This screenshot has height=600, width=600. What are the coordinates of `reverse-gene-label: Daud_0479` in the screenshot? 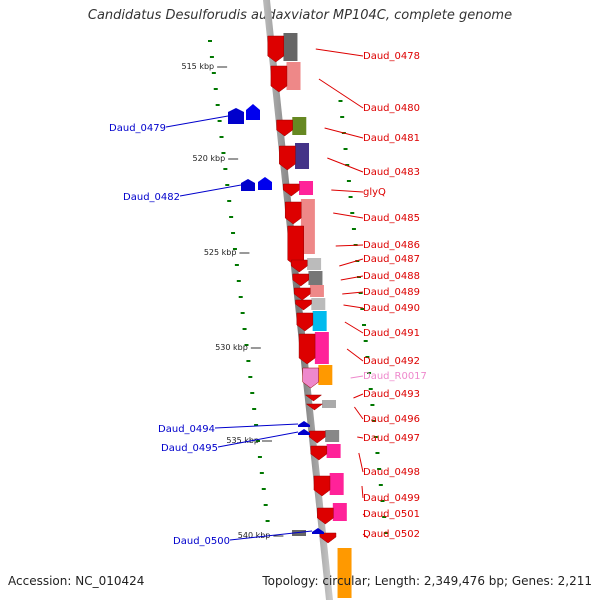 It's located at (137, 128).